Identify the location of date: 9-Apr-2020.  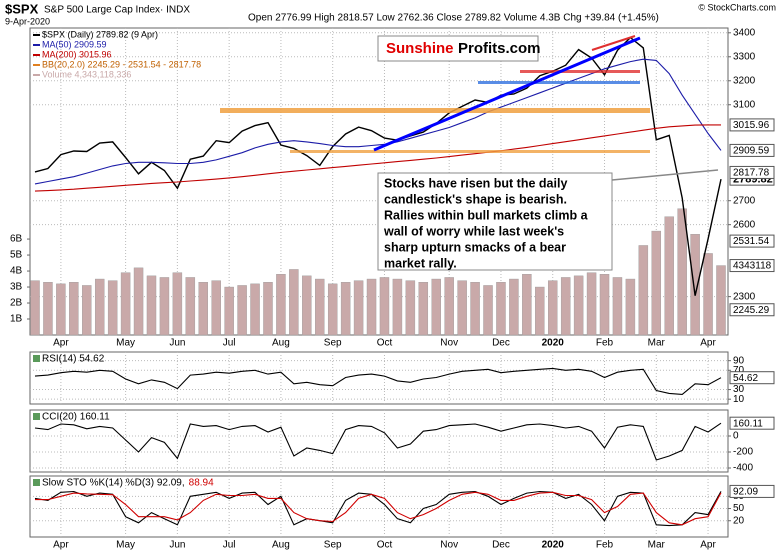
(27, 21).